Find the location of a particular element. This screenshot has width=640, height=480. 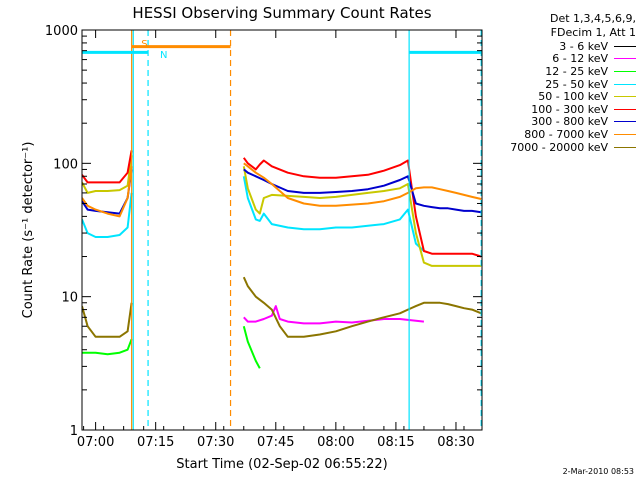

legend-item: 6 - 12 keV is located at coordinates (561, 59).